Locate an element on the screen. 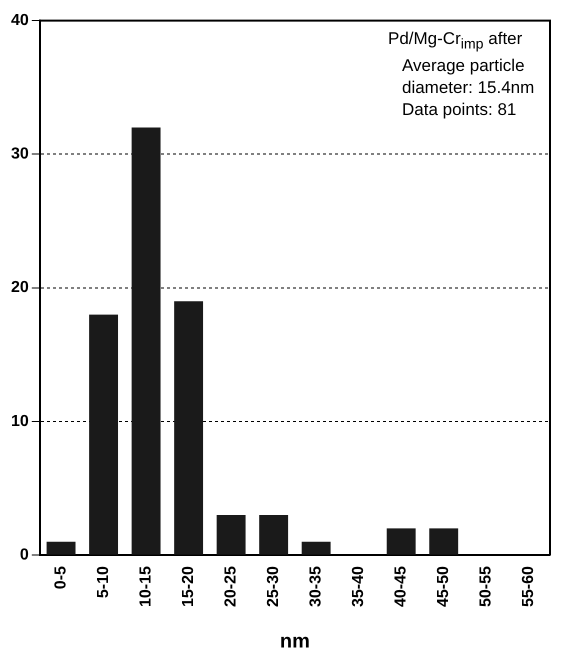 Image resolution: width=570 pixels, height=667 pixels. x-axis-title: nm is located at coordinates (295, 641).